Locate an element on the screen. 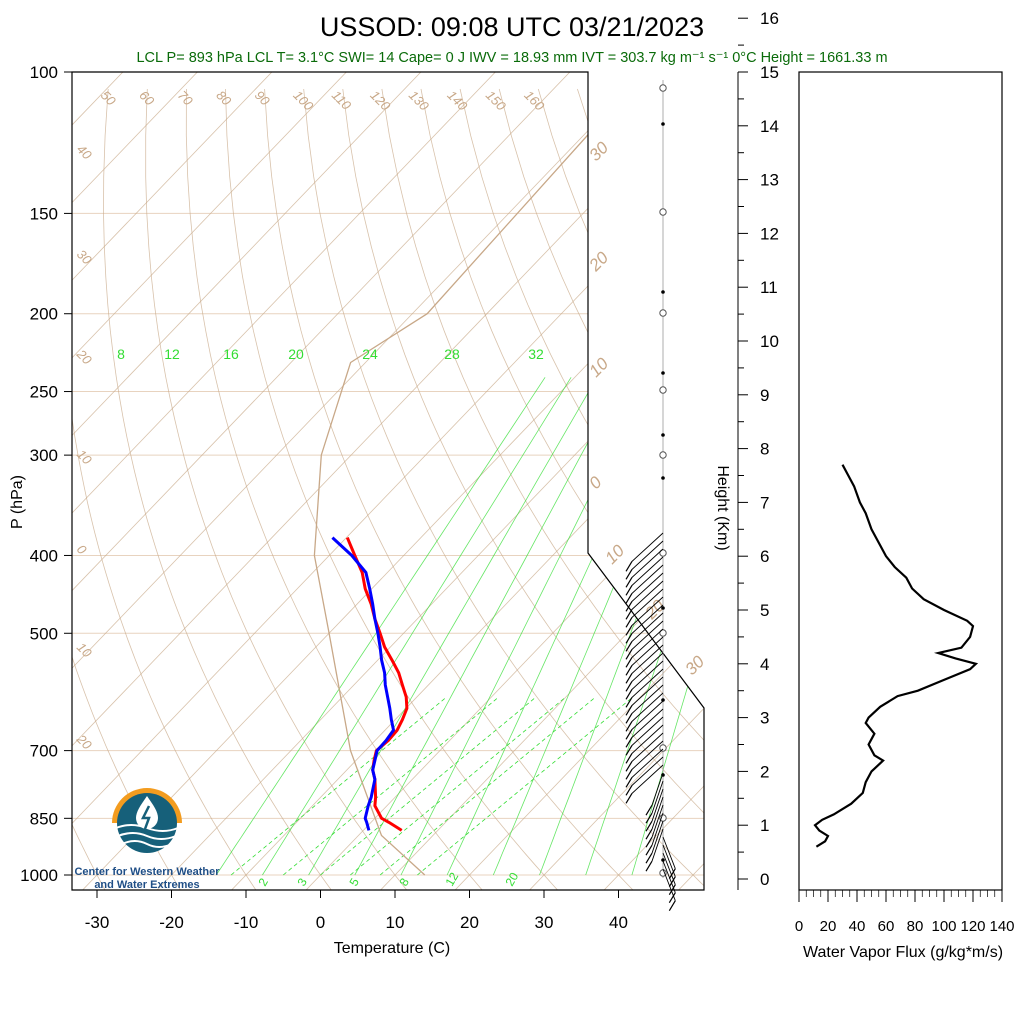 This screenshot has width=1024, height=1024. height-tick-label: 10 is located at coordinates (769, 341).